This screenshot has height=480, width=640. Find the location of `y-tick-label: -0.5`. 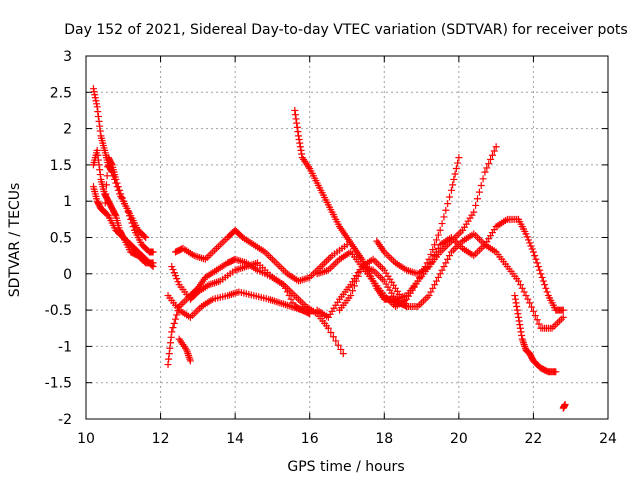

y-tick-label: -0.5 is located at coordinates (58, 311).